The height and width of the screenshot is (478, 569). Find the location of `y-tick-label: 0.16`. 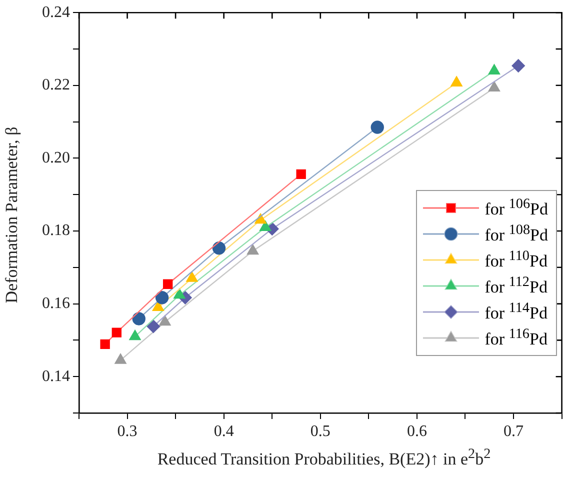

y-tick-label: 0.16 is located at coordinates (56, 303).